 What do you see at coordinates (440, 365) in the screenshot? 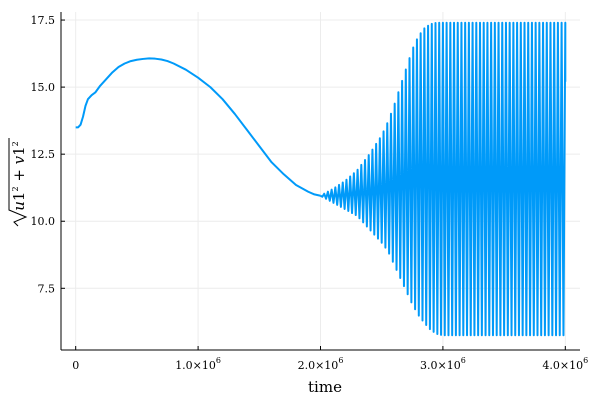
I see `x-tick-mantissa: 3.0×10` at bounding box center [440, 365].